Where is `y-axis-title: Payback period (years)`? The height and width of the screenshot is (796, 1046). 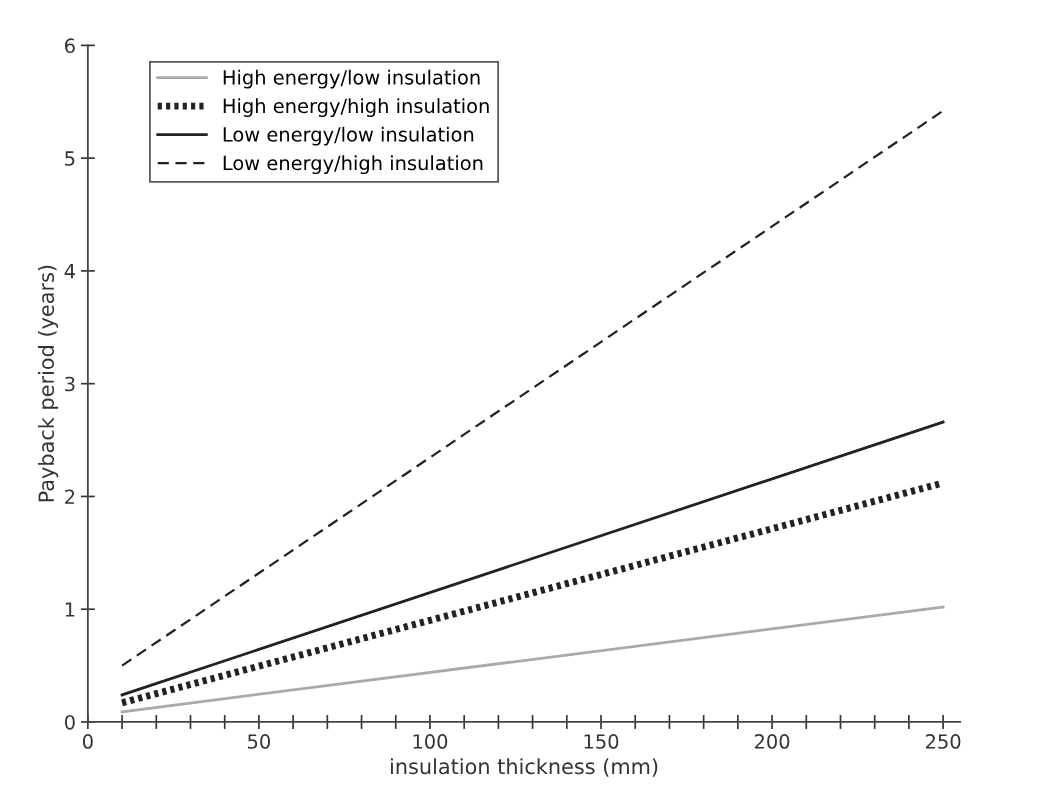 y-axis-title: Payback period (years) is located at coordinates (48, 383).